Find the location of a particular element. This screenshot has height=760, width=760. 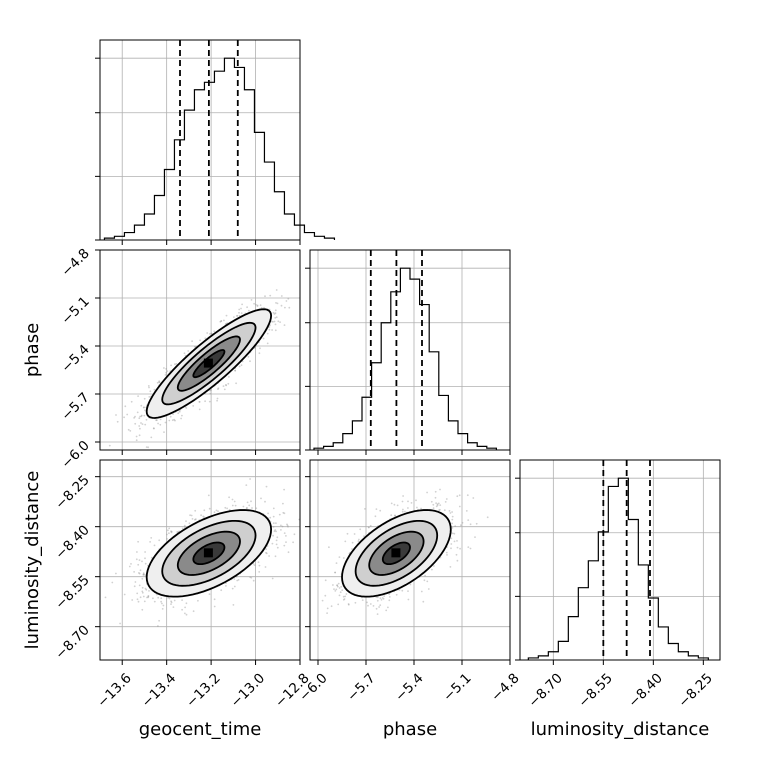

hist-frame-geocent_time is located at coordinates (200, 140).